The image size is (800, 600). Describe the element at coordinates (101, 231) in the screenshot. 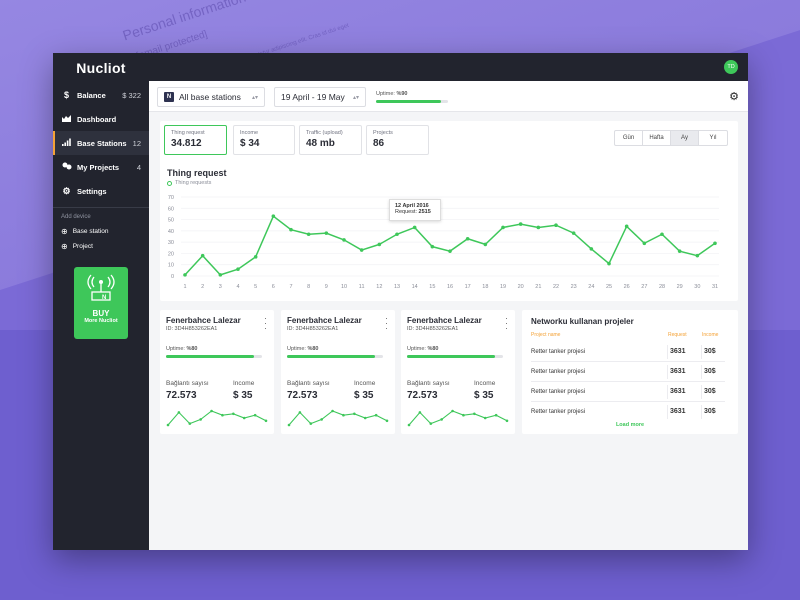

I see `add-base-station-link: ⊕ Base station` at that location.